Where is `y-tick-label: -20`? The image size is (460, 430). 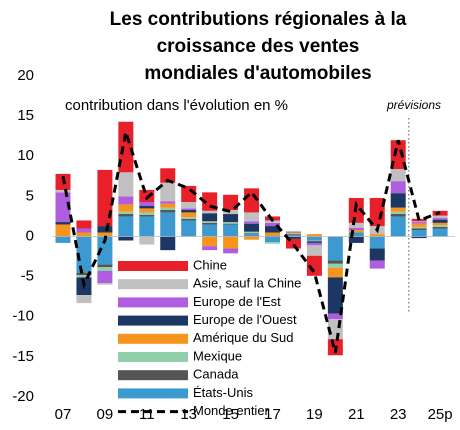 y-tick-label: -20 is located at coordinates (23, 396).